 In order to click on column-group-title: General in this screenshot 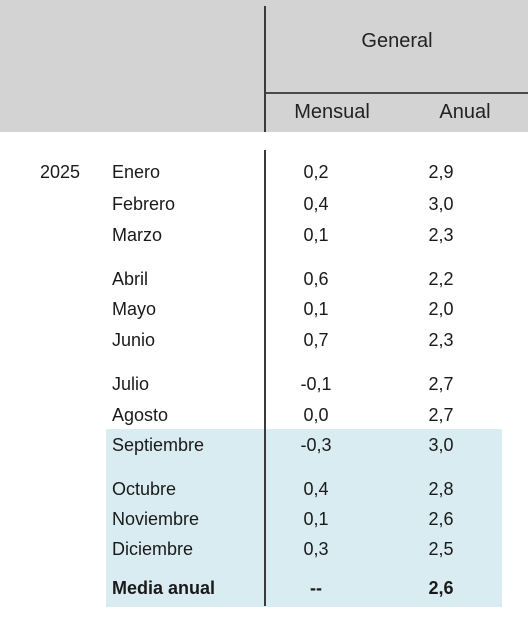, I will do `click(397, 41)`.